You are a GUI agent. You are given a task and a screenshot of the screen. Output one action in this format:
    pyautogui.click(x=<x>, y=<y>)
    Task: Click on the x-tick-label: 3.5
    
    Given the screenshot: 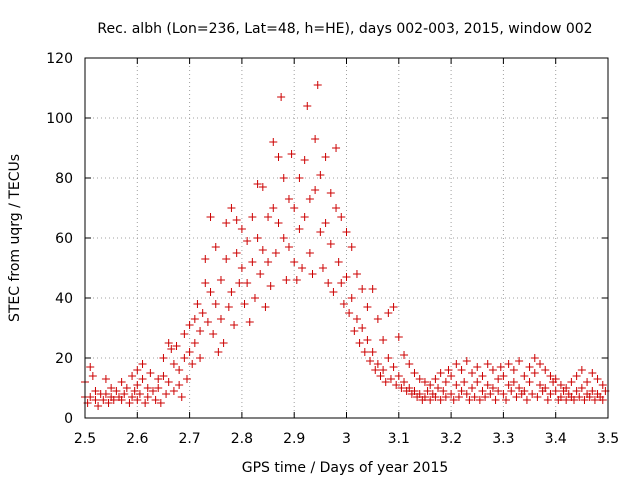 What is the action you would take?
    pyautogui.click(x=608, y=439)
    